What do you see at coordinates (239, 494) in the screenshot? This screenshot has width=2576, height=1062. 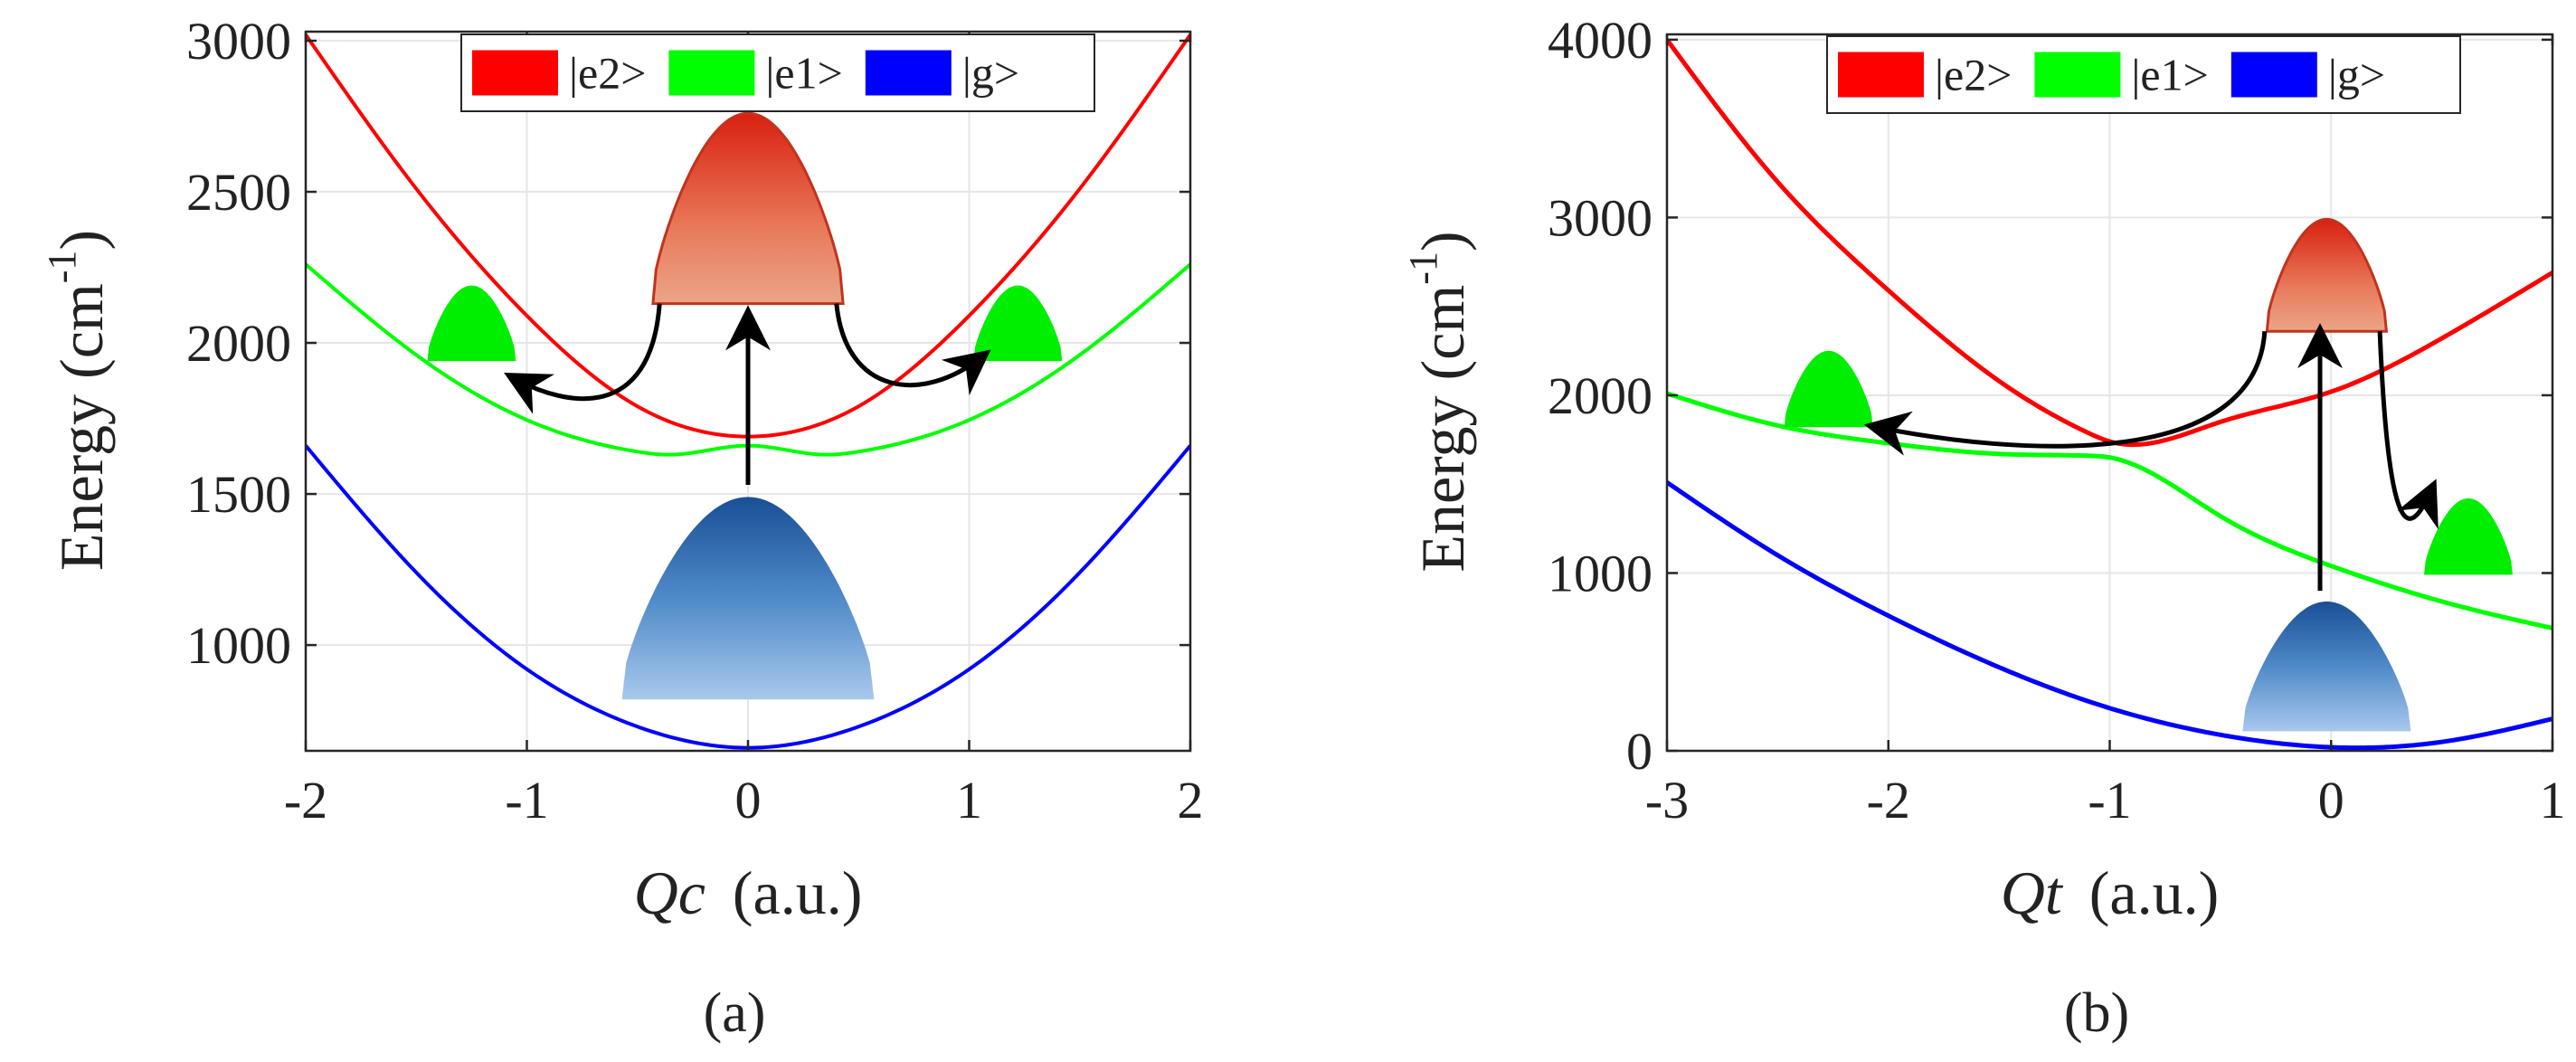 I see `y-tick-label: 1500` at bounding box center [239, 494].